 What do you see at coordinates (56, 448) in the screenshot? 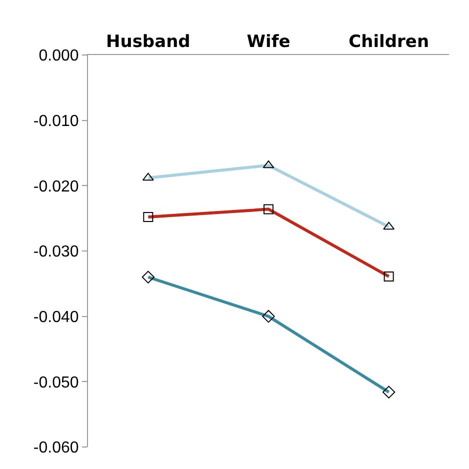
I see `y-tick-label: -0.060` at bounding box center [56, 448].